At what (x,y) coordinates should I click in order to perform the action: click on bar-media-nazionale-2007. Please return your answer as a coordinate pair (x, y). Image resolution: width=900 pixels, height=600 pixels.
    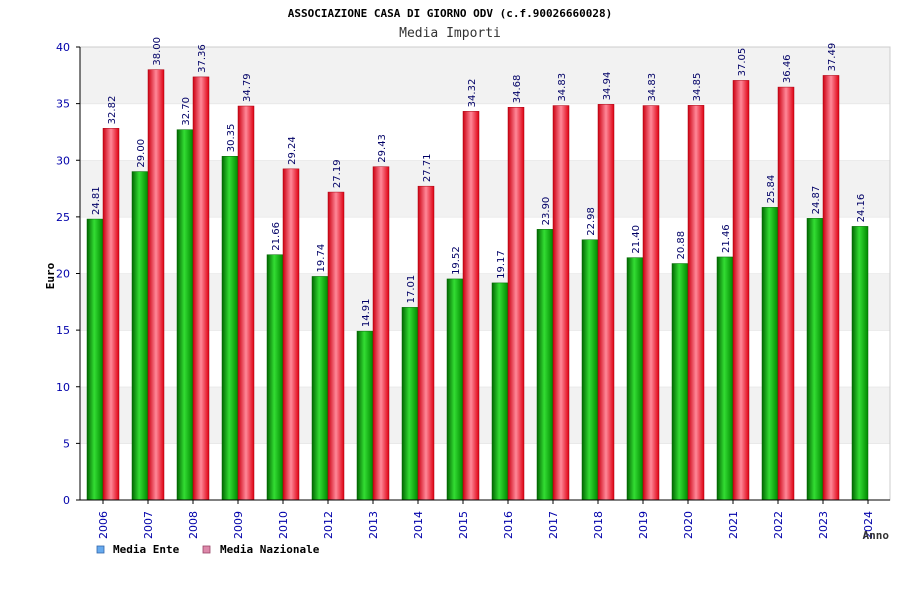
    Looking at the image, I should click on (156, 285).